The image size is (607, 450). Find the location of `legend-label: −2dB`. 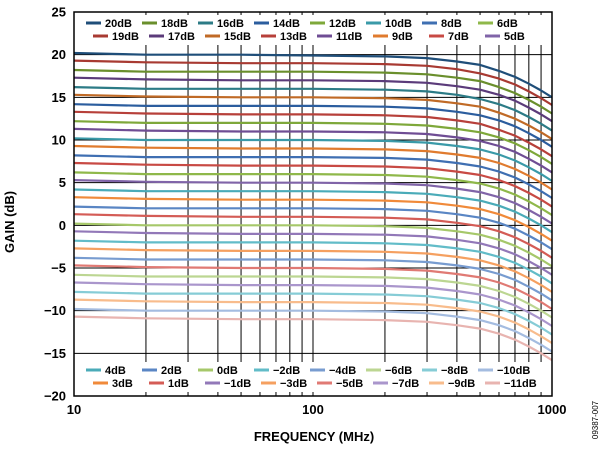

legend-label: −2dB is located at coordinates (286, 371).